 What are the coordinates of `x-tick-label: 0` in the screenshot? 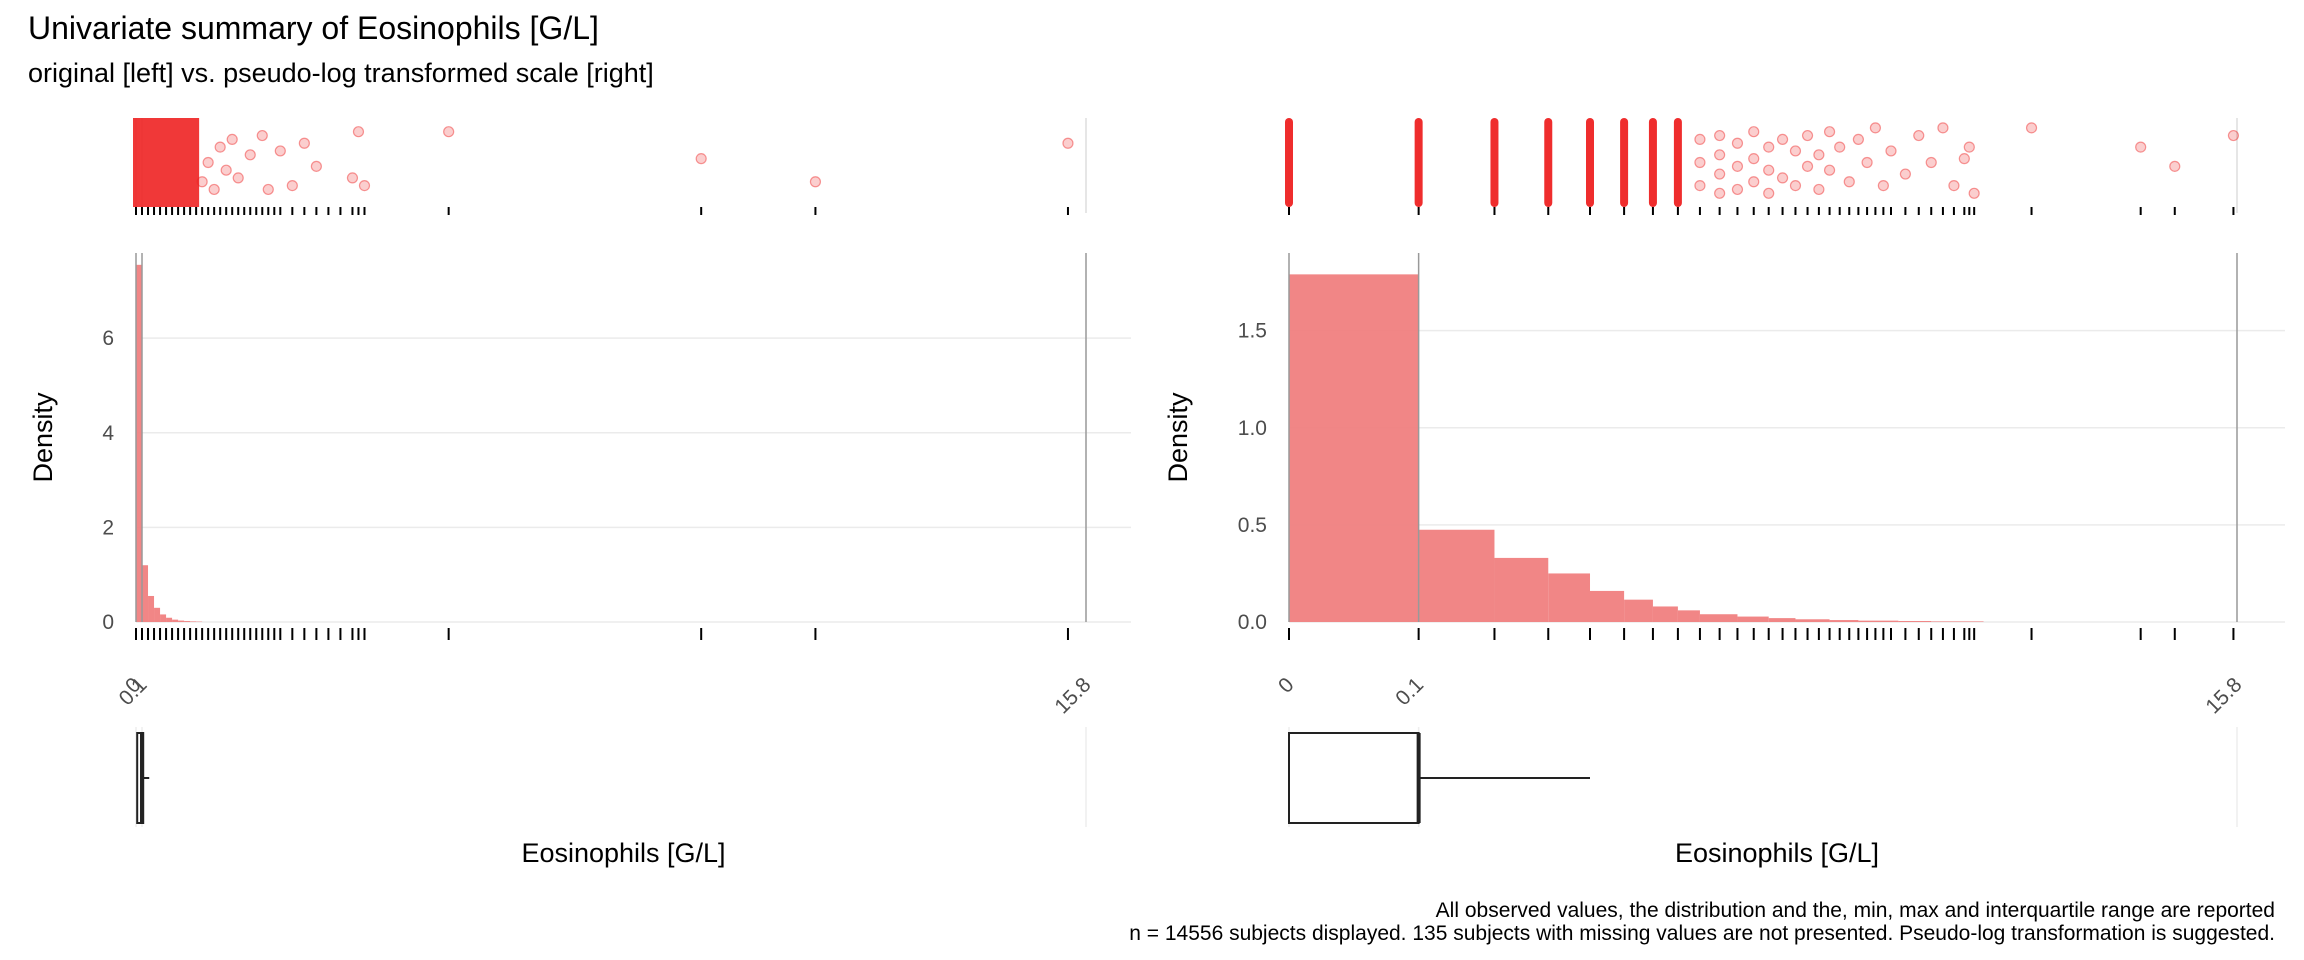 It's located at (1286, 685).